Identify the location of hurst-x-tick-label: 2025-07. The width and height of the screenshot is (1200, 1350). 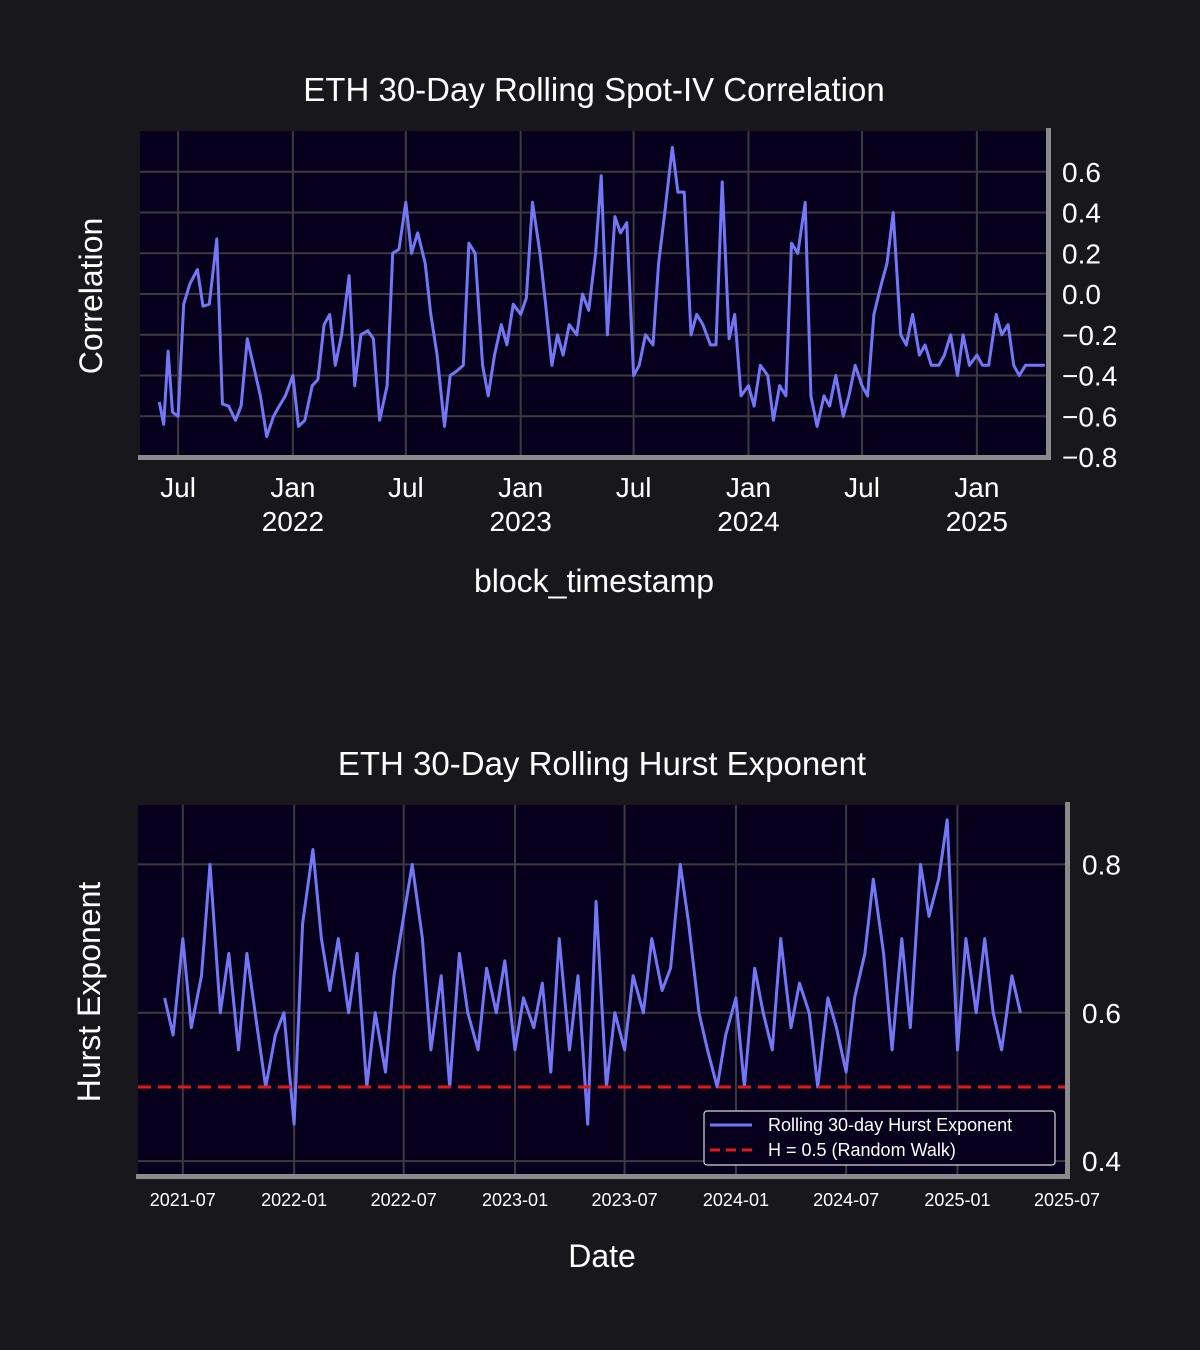
(1067, 1200).